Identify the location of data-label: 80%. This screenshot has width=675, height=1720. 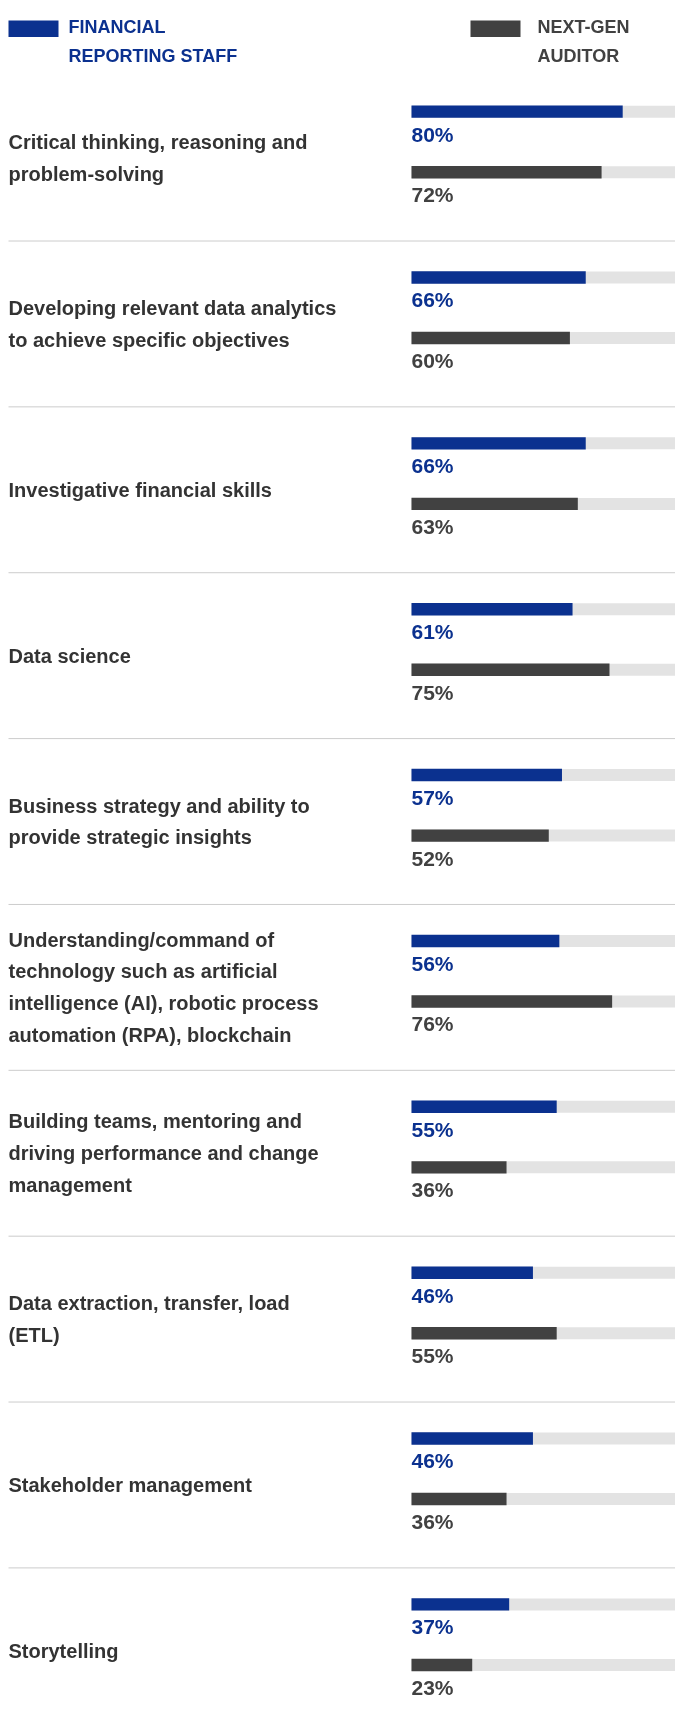
(432, 134).